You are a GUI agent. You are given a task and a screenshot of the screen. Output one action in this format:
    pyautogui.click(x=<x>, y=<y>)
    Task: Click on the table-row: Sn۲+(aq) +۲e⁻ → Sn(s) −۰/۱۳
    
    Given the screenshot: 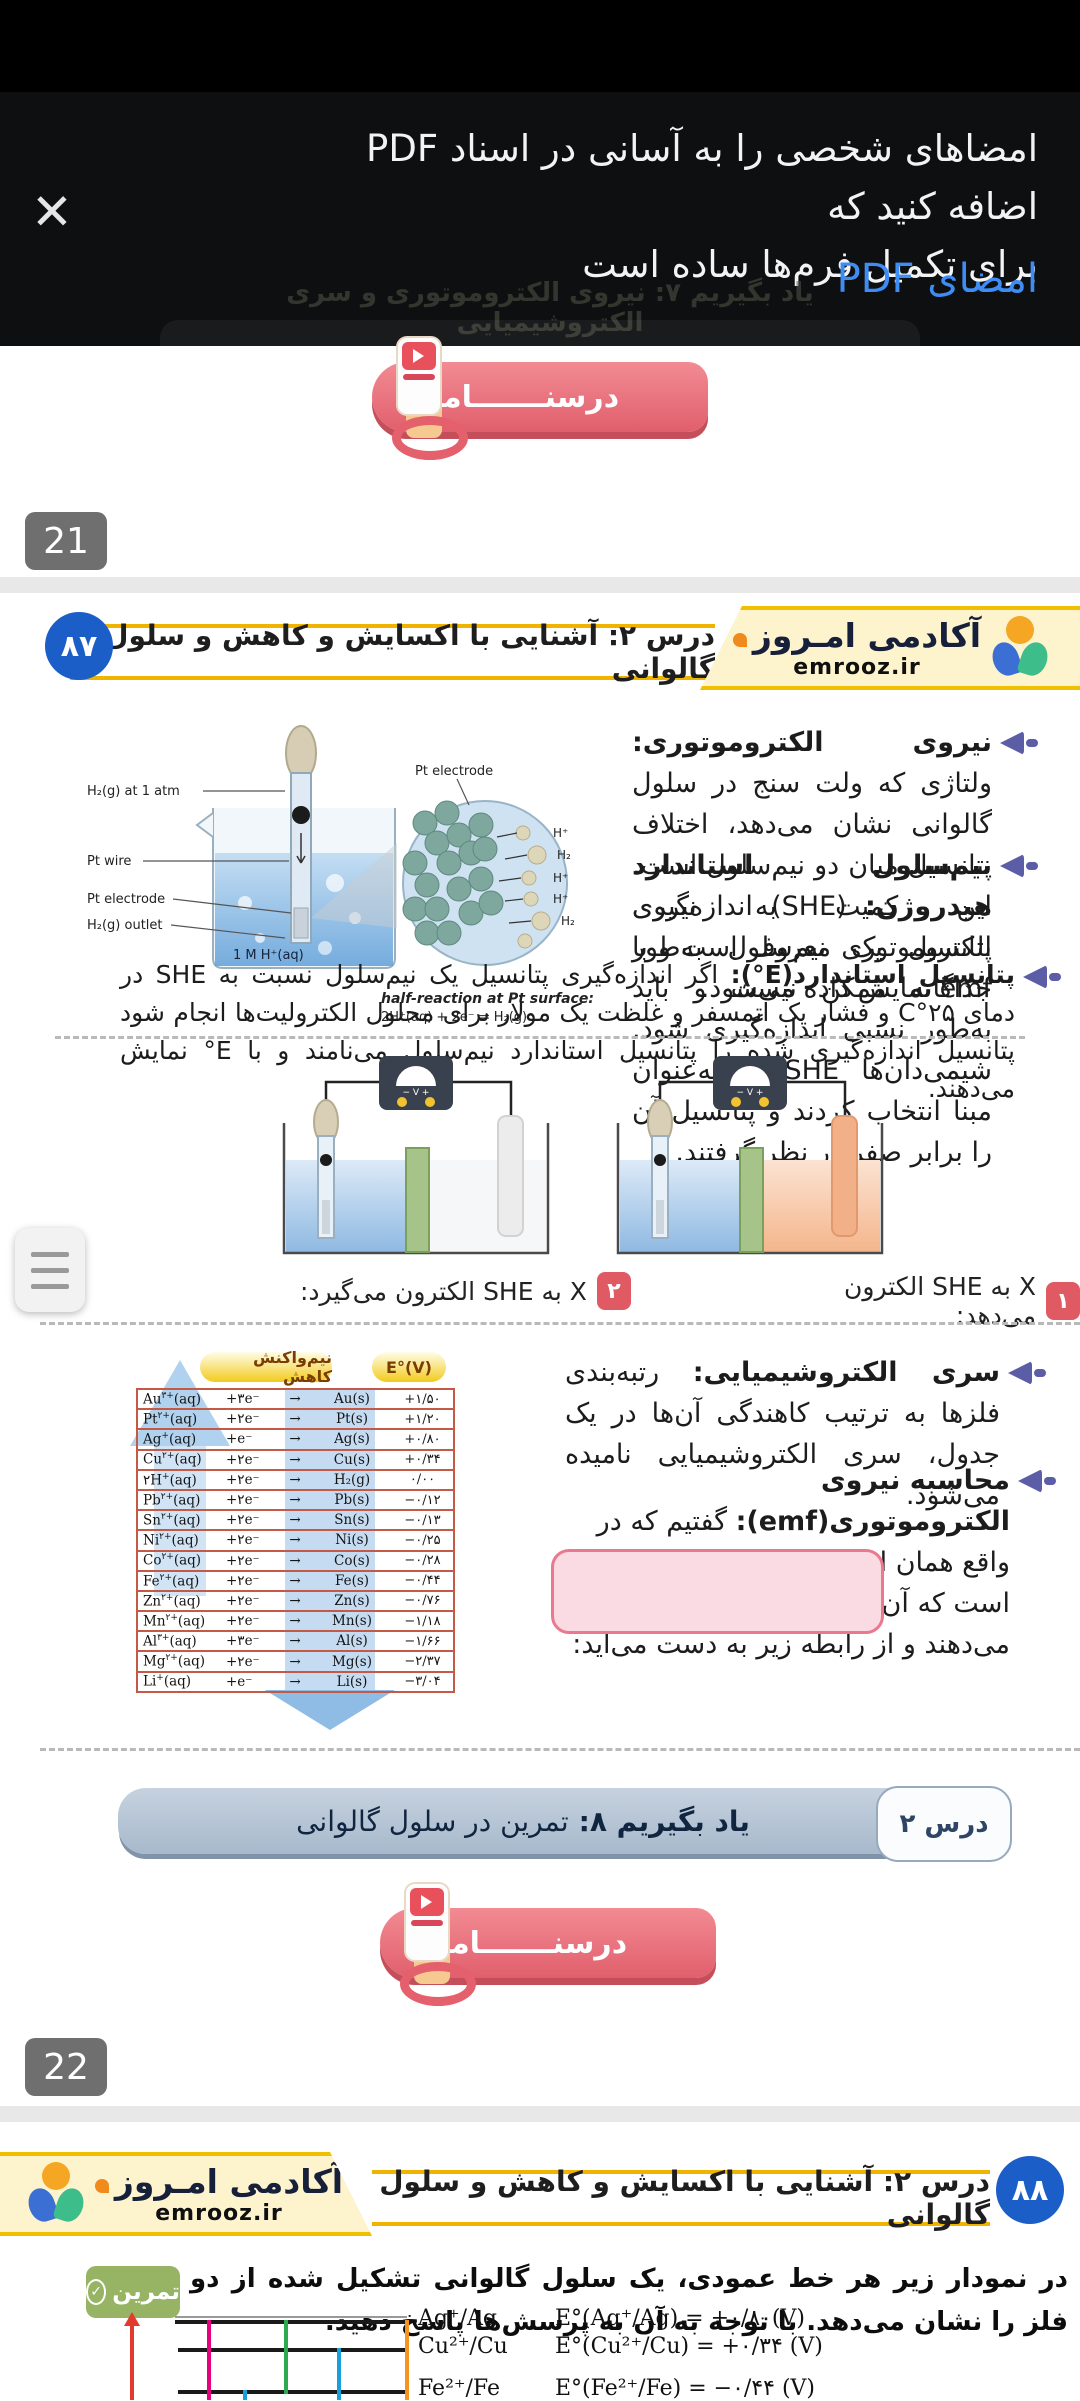 What is the action you would take?
    pyautogui.click(x=295, y=1521)
    